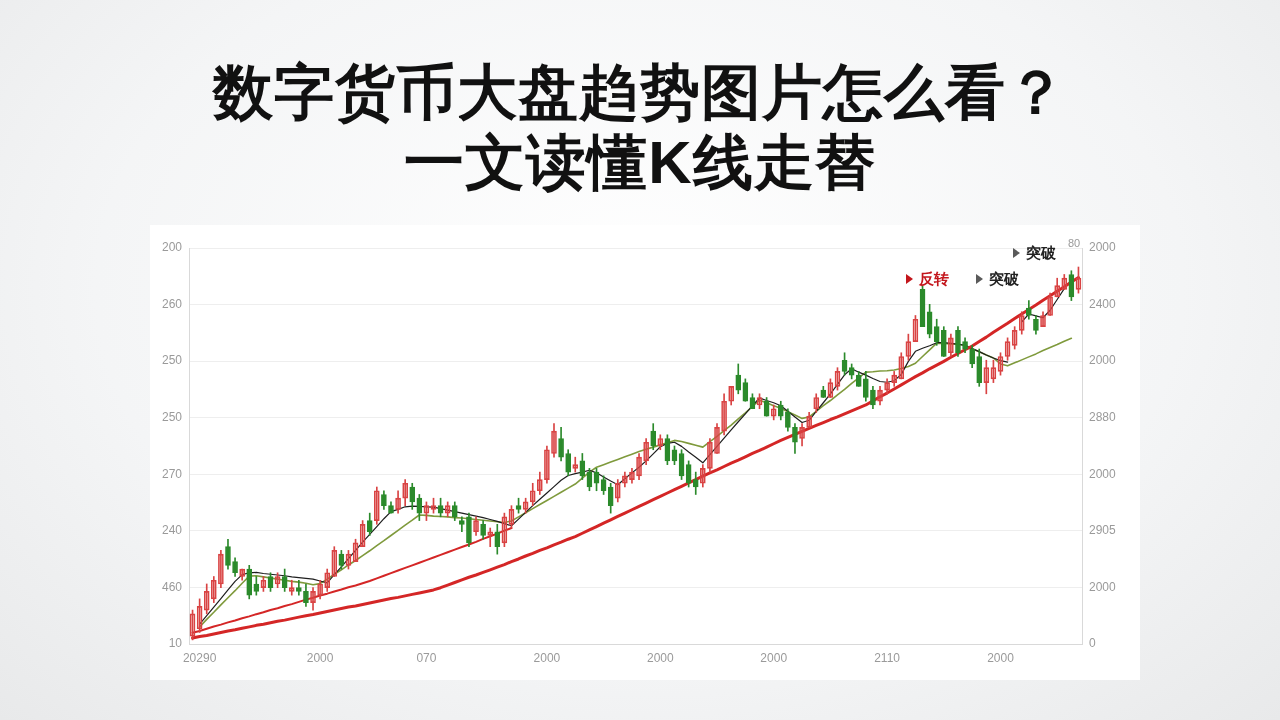 This screenshot has width=1280, height=720. I want to click on x-tick-label: 20290, so click(199, 657).